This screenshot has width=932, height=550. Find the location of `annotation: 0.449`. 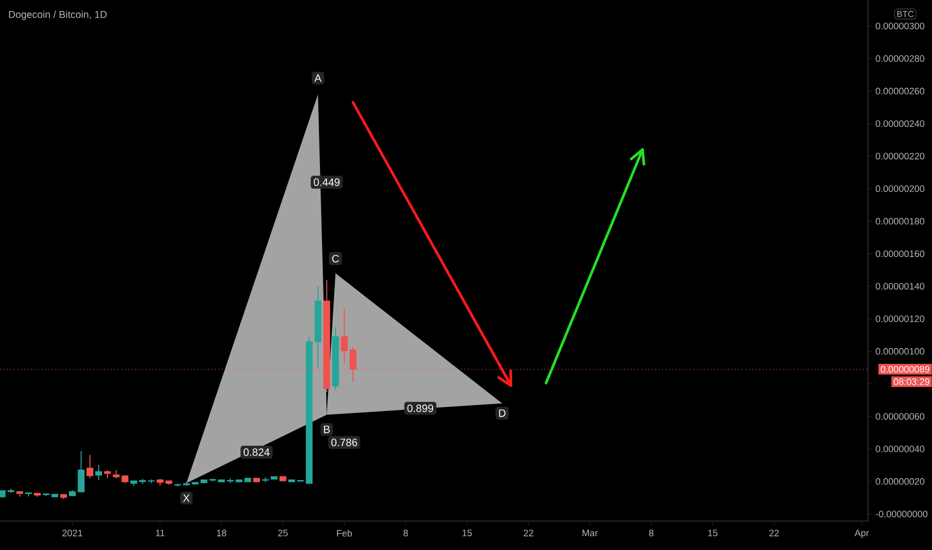

annotation: 0.449 is located at coordinates (327, 182).